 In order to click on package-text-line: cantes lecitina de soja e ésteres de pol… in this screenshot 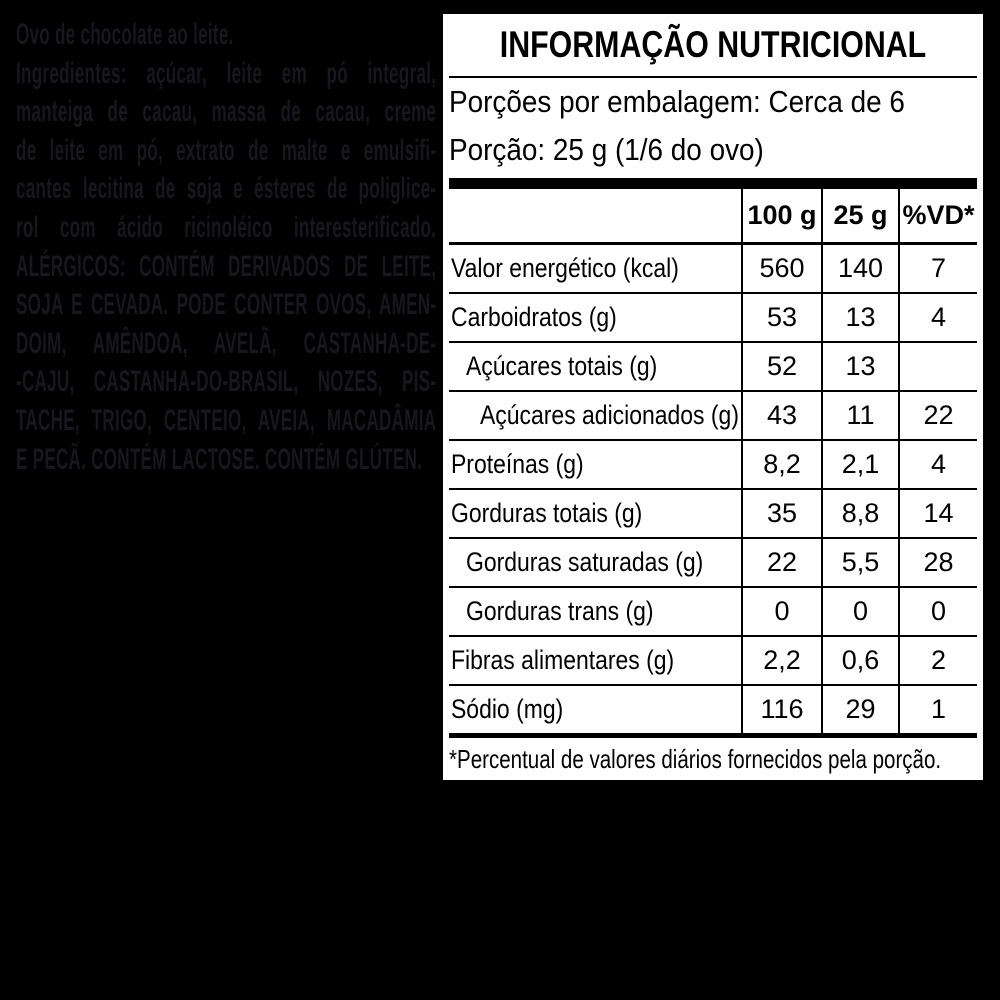, I will do `click(226, 189)`.